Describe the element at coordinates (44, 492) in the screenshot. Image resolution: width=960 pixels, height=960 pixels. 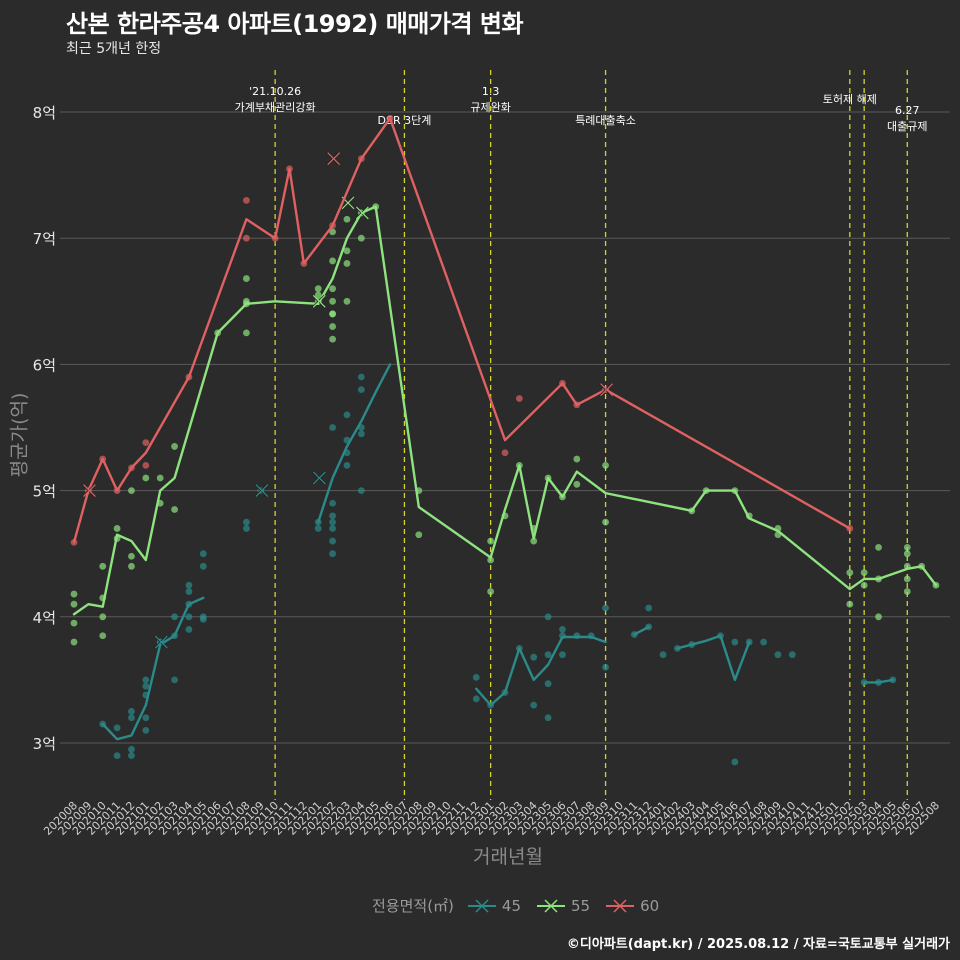
I see `y-tick-label: 5억` at that location.